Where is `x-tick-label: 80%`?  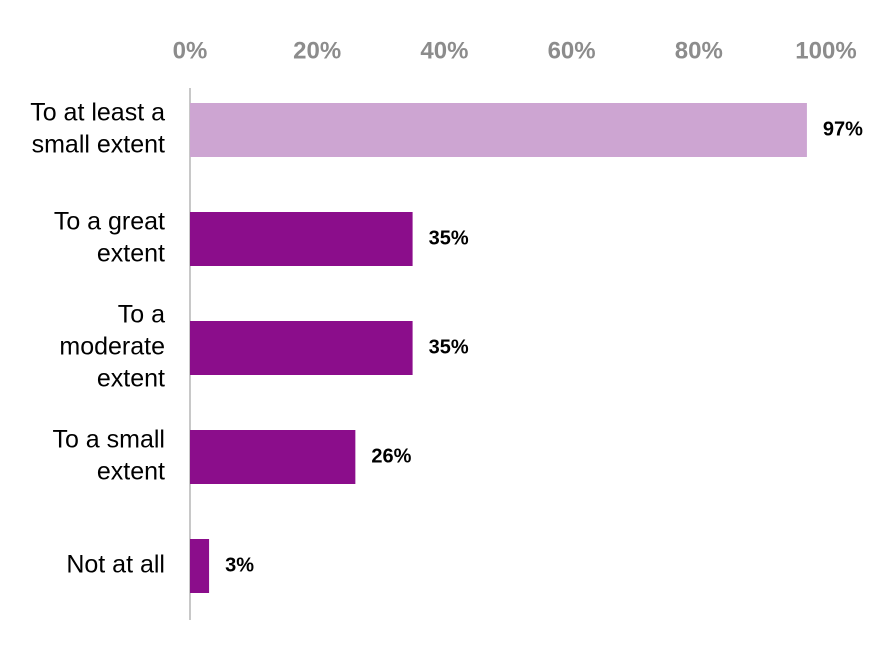
x-tick-label: 80% is located at coordinates (699, 50).